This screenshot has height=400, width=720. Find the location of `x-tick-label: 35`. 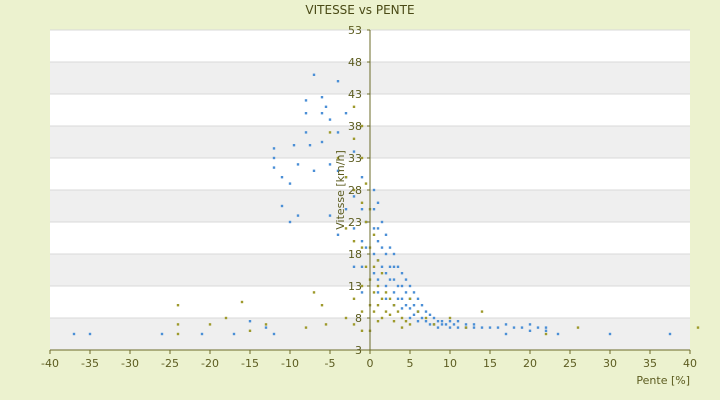

x-tick-label: 35 is located at coordinates (650, 363).